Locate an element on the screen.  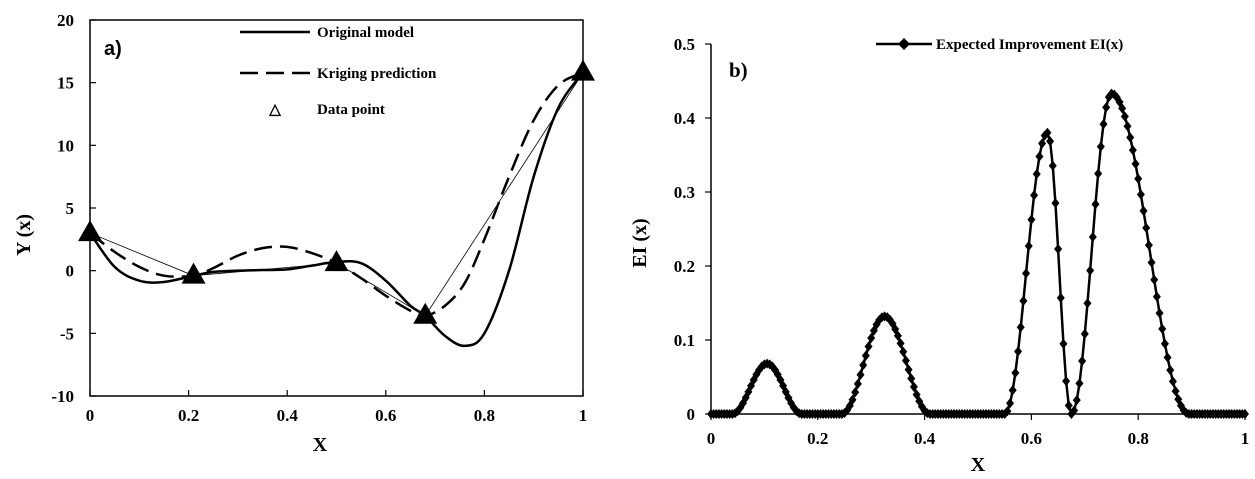
legend-label-kriging: Kriging prediction is located at coordinates (377, 74).